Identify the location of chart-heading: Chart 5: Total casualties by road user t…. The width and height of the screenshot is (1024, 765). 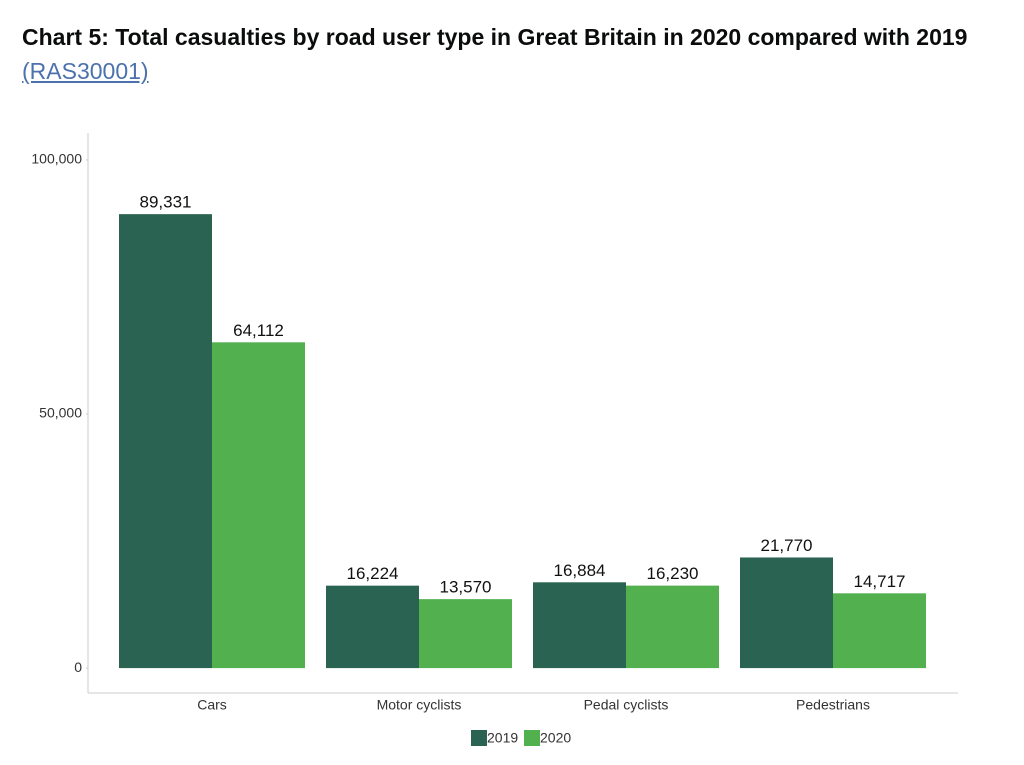
(502, 54).